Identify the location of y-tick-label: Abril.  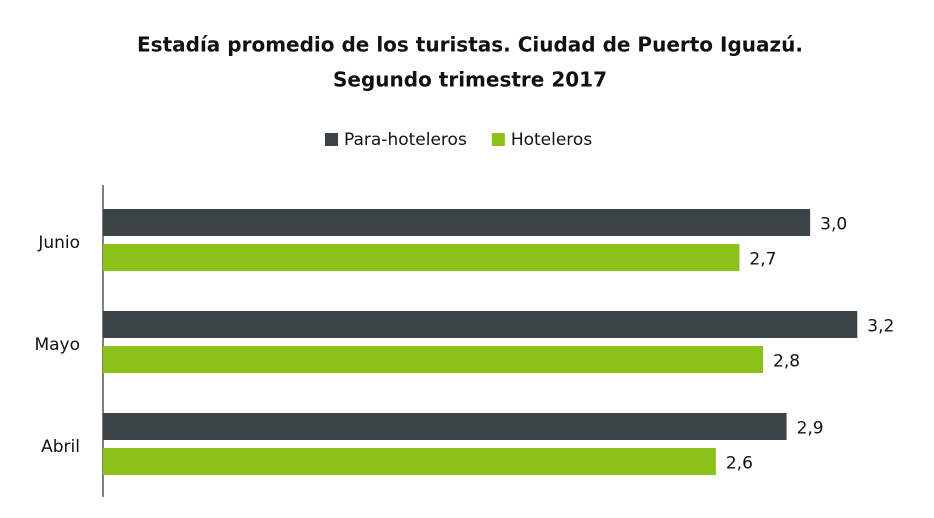
(60, 447).